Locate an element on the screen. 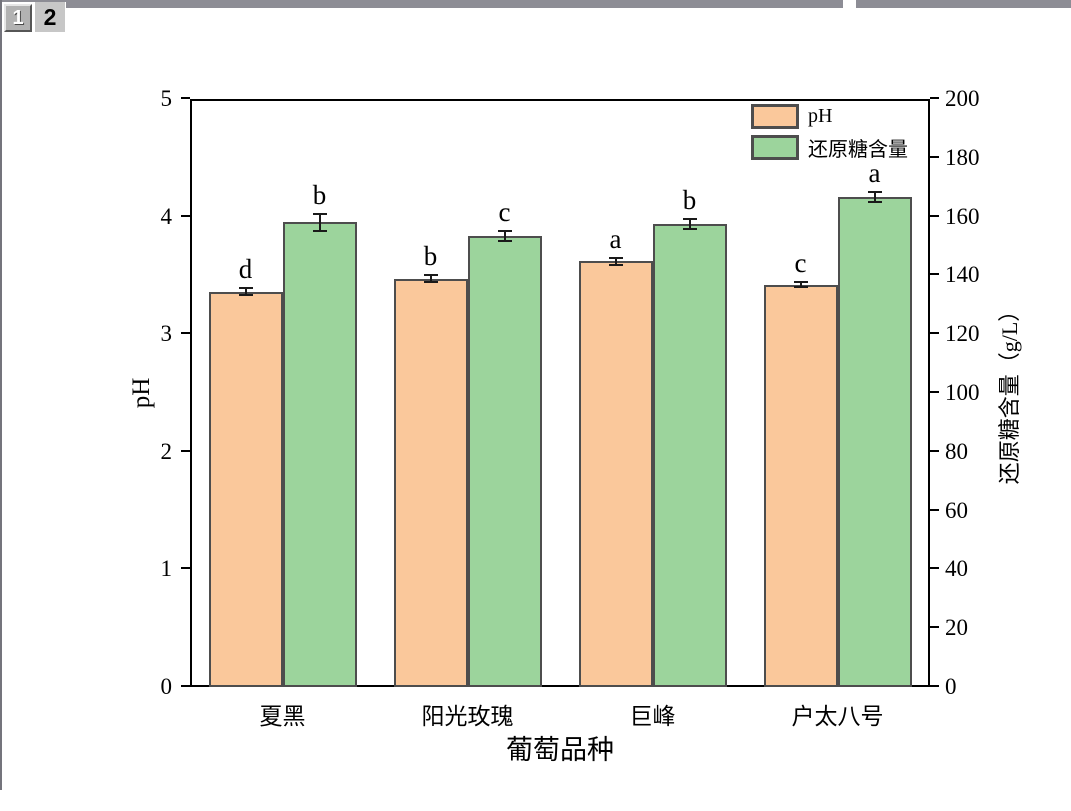  left-axis-tick-label: 0 is located at coordinates (166, 686).